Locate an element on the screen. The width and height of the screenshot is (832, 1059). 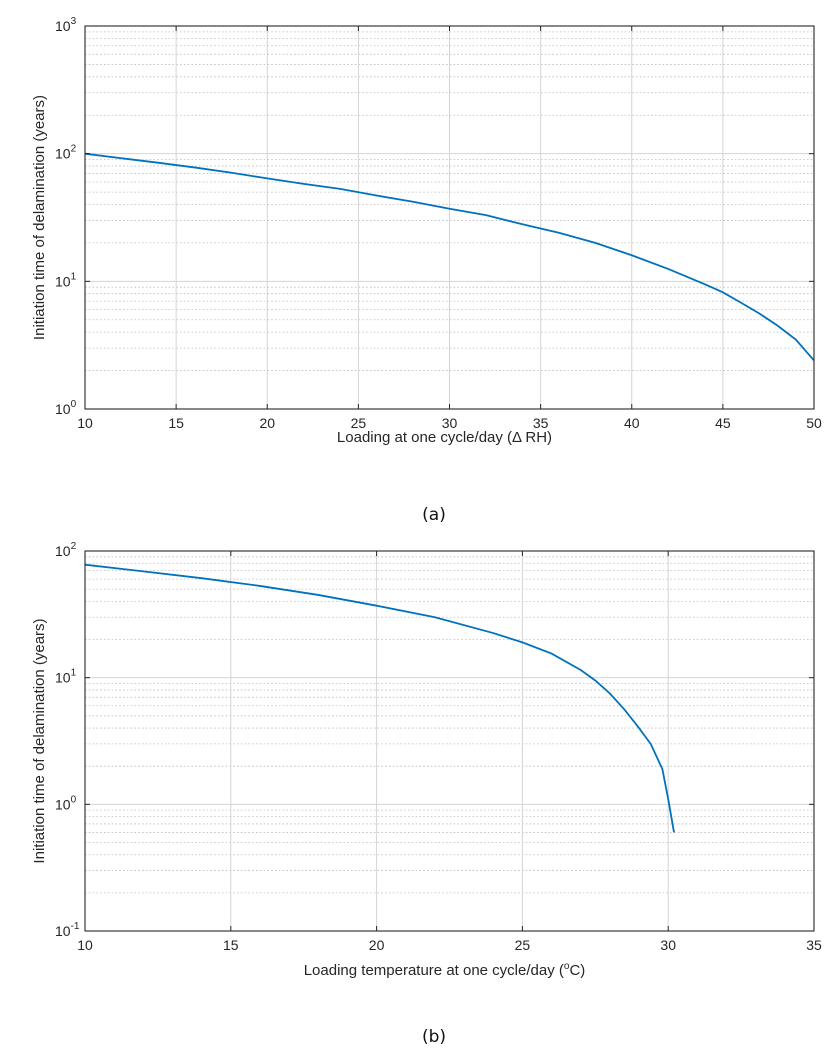
chart-a-y-tick-label: 10¹ is located at coordinates (66, 280).